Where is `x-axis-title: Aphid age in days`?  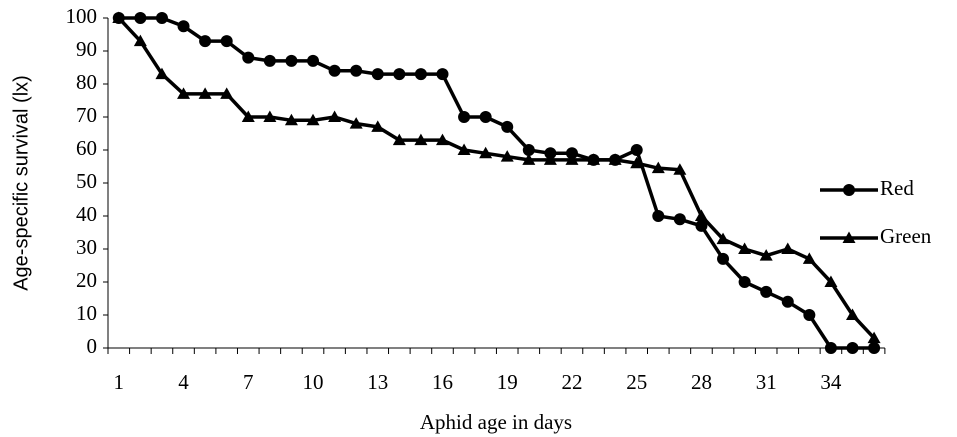 x-axis-title: Aphid age in days is located at coordinates (496, 422).